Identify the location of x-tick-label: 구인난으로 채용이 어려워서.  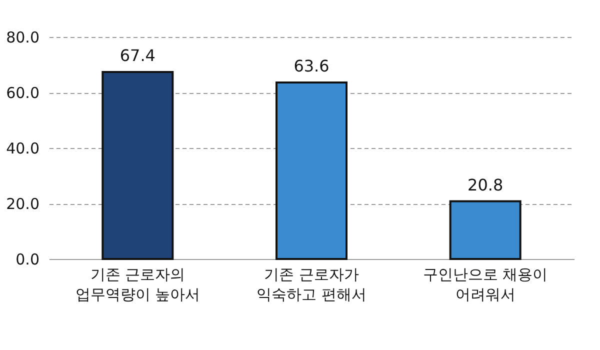
(485, 285).